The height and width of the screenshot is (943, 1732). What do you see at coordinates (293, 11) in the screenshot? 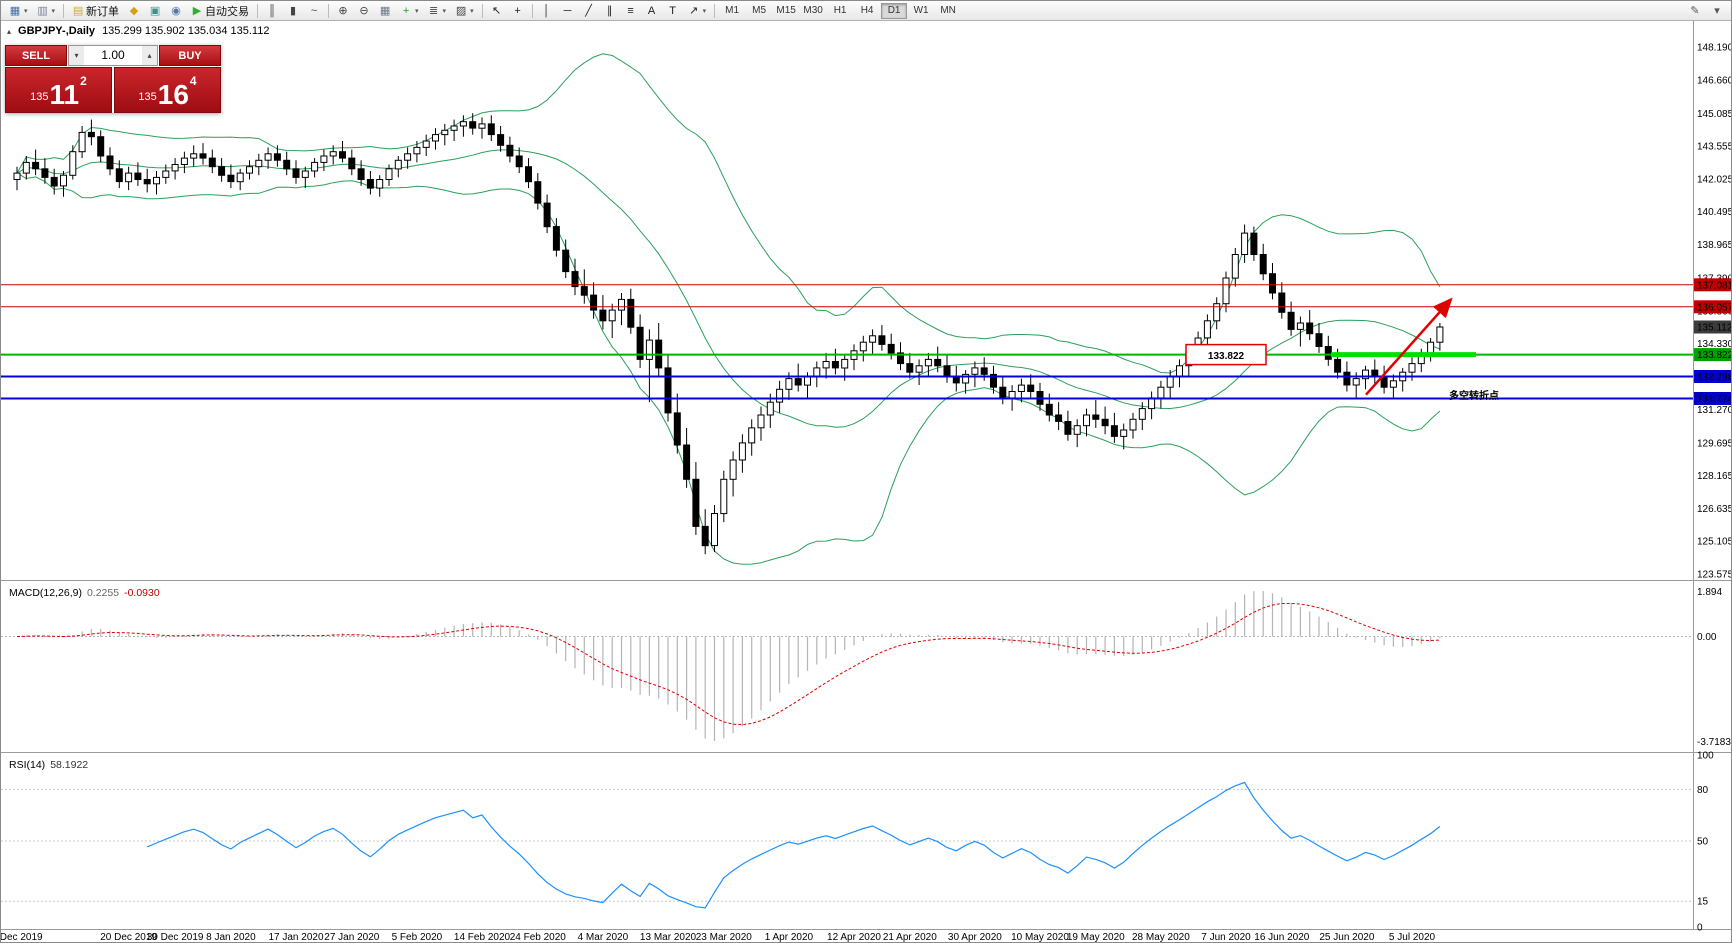
I see `candlestick-button: ▮` at bounding box center [293, 11].